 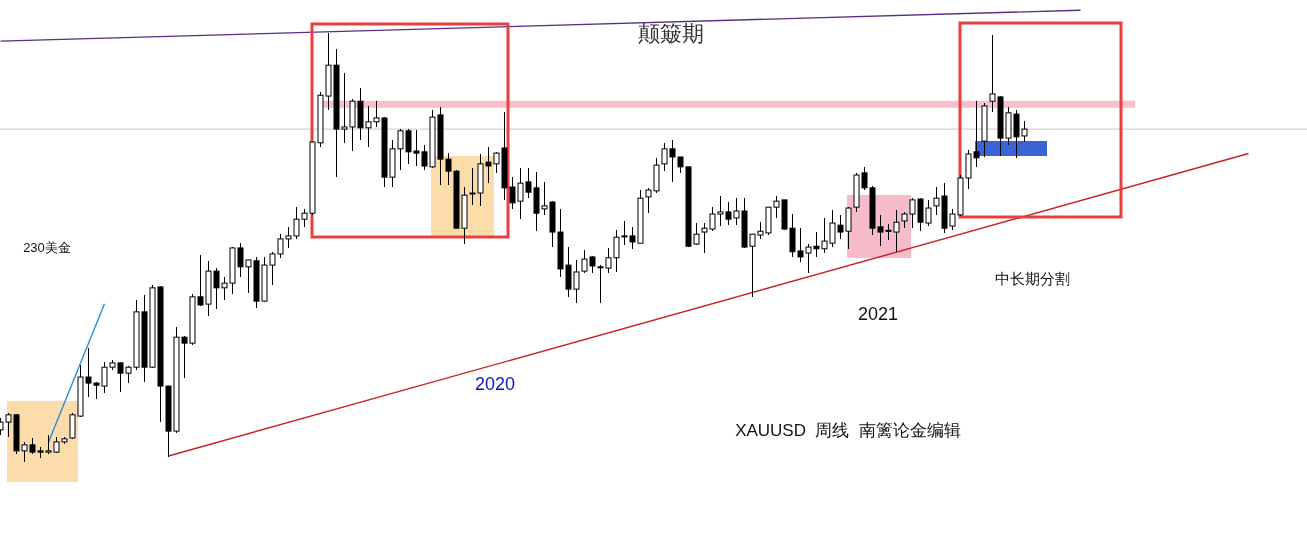 I want to click on annotation: 中长期分割, so click(x=1032, y=278).